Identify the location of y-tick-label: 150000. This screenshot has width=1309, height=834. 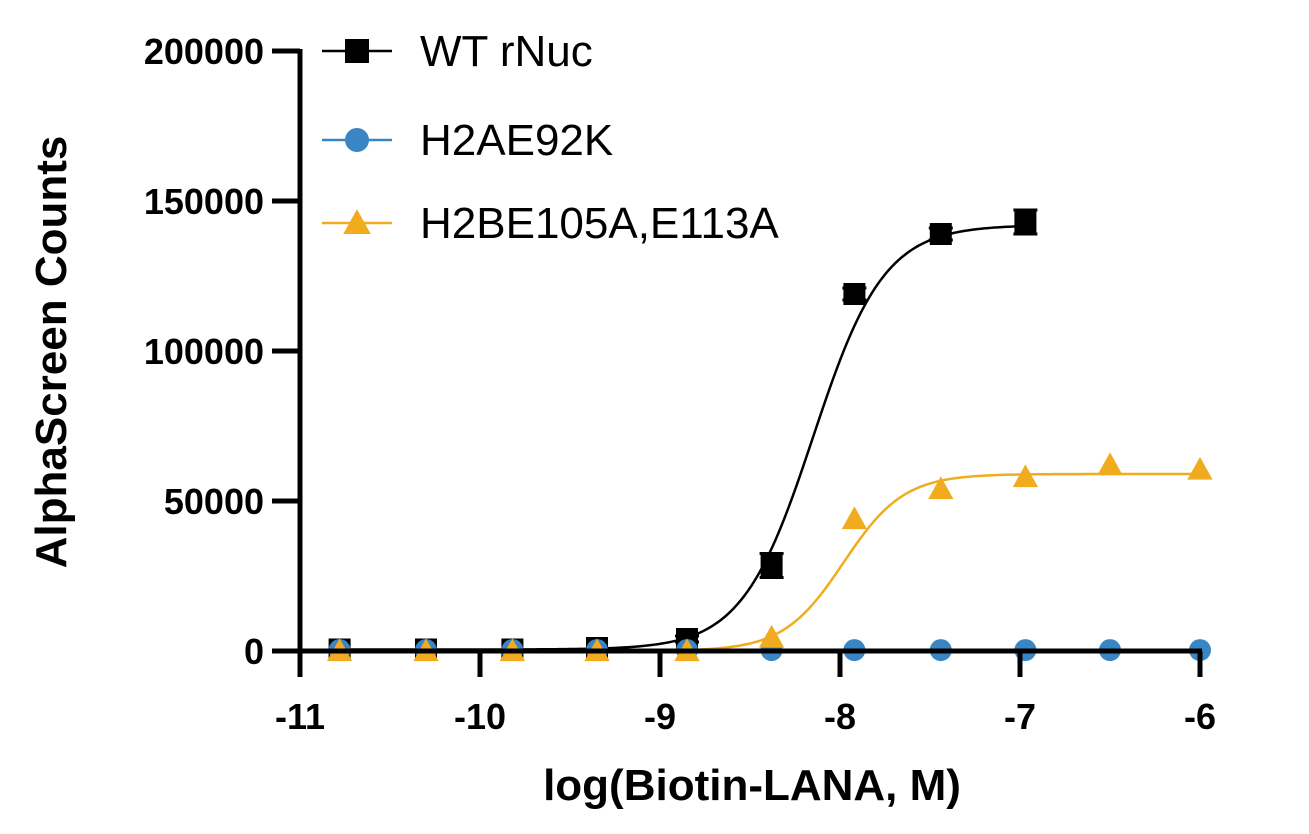
(204, 201).